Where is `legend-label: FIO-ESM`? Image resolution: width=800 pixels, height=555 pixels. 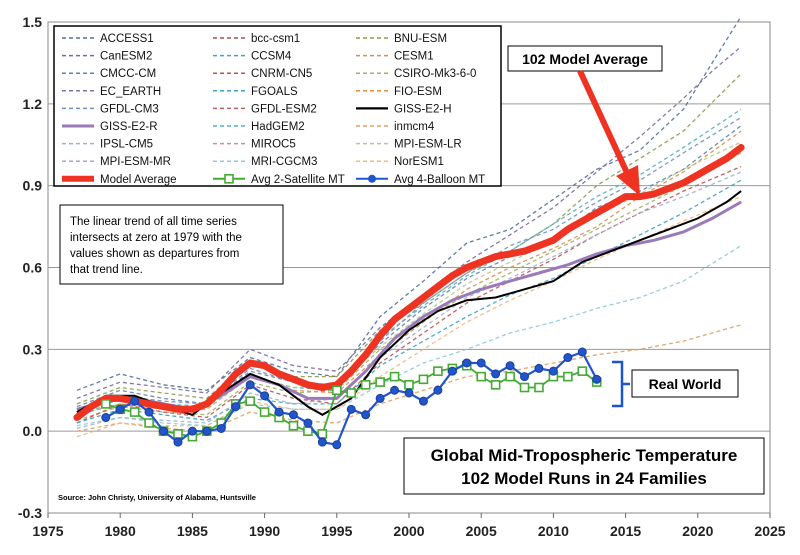
legend-label: FIO-ESM is located at coordinates (418, 92).